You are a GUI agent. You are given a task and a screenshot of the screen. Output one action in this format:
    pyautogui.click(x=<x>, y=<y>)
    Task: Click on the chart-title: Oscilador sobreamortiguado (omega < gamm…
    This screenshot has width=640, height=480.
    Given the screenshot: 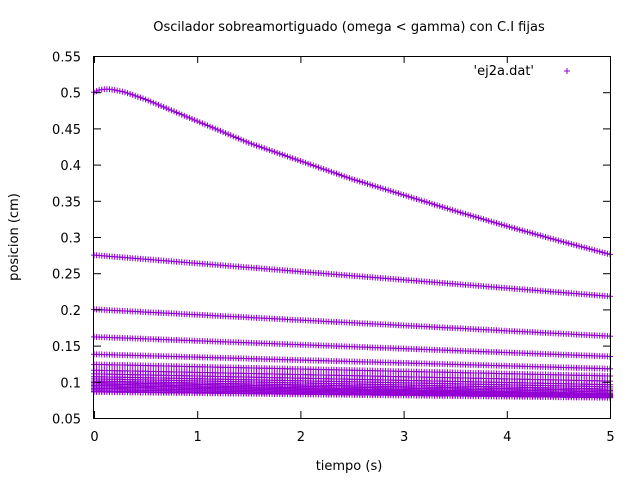 What is the action you would take?
    pyautogui.click(x=349, y=27)
    